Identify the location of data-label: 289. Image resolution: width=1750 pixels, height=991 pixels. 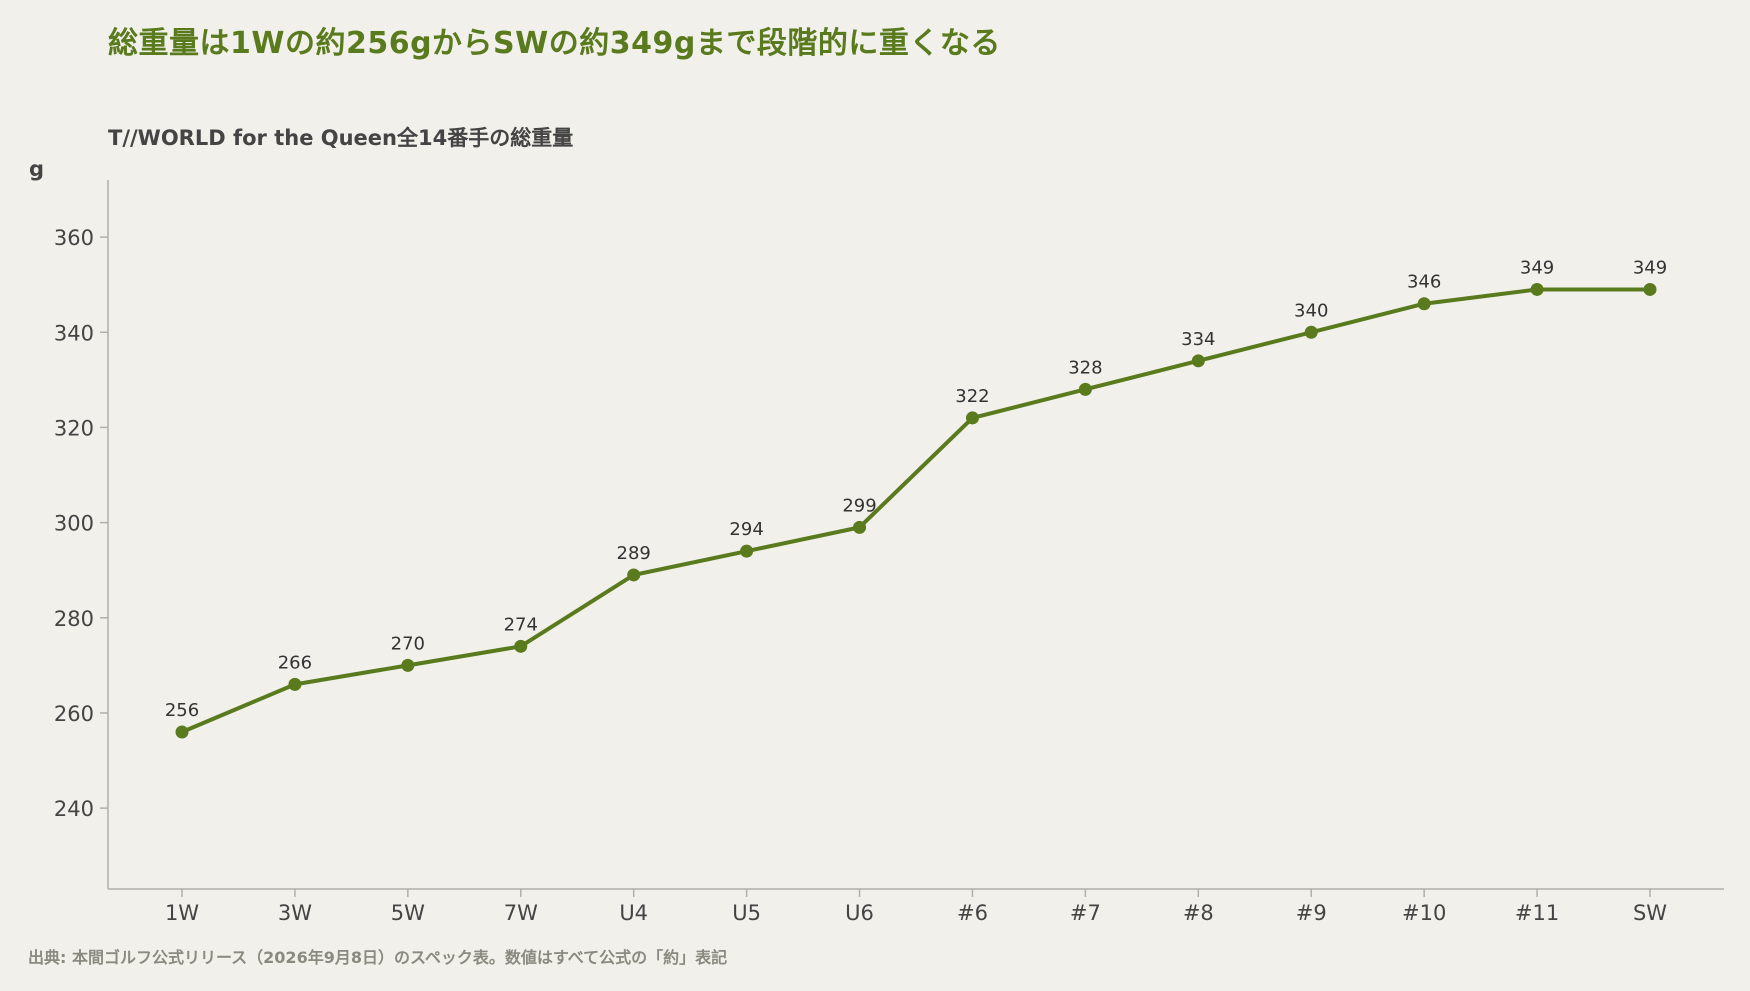
(634, 553).